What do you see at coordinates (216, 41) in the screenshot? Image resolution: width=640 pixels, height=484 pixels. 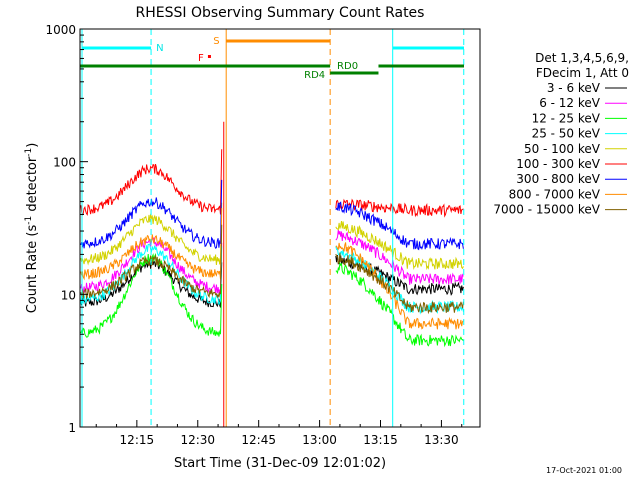 I see `saa-label: S` at bounding box center [216, 41].